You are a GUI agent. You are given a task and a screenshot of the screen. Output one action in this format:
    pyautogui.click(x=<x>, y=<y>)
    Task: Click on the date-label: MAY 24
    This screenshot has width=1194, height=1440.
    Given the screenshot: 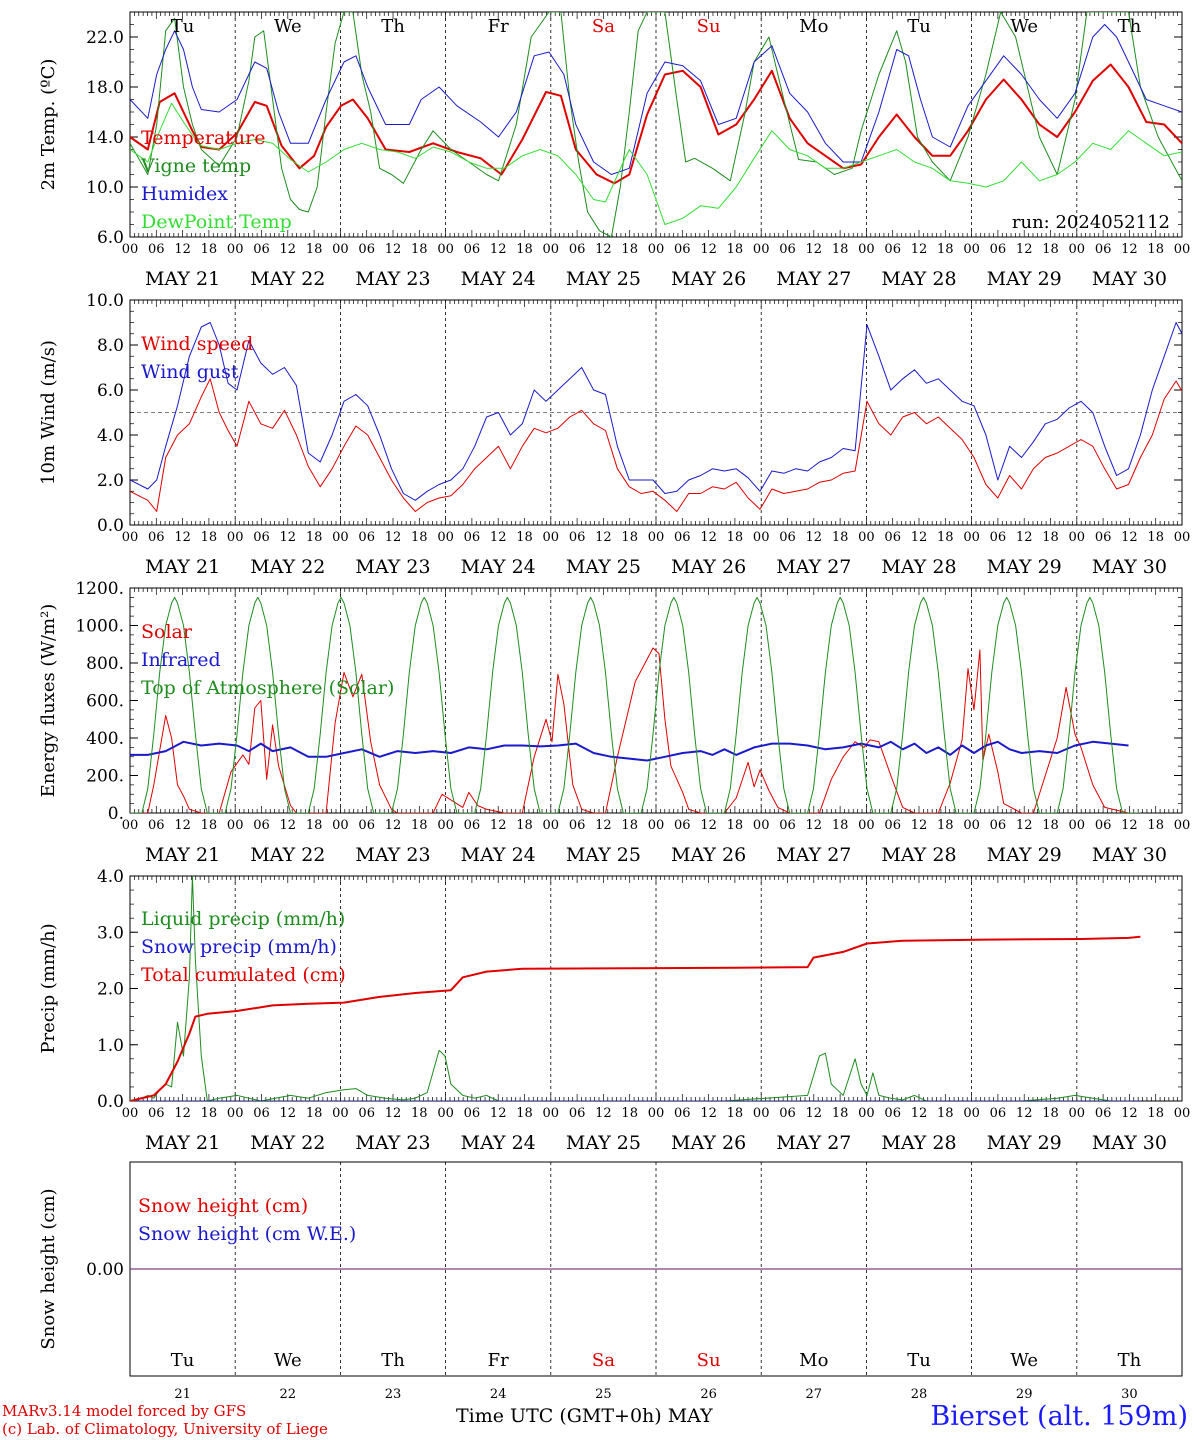 What is the action you would take?
    pyautogui.click(x=498, y=567)
    